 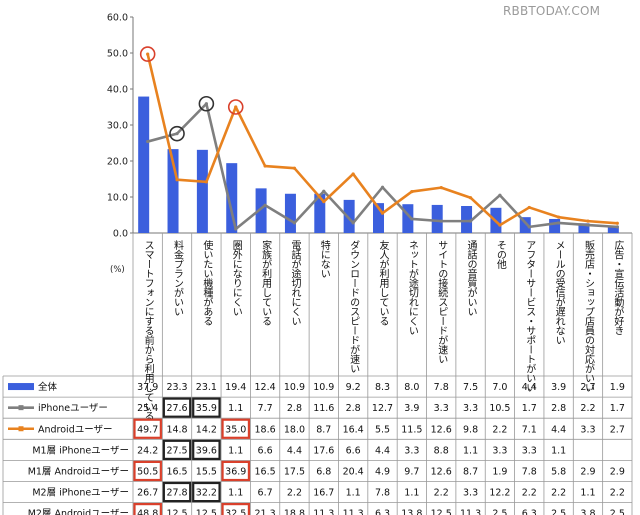 I want to click on table-cell: 9.7, so click(x=411, y=471).